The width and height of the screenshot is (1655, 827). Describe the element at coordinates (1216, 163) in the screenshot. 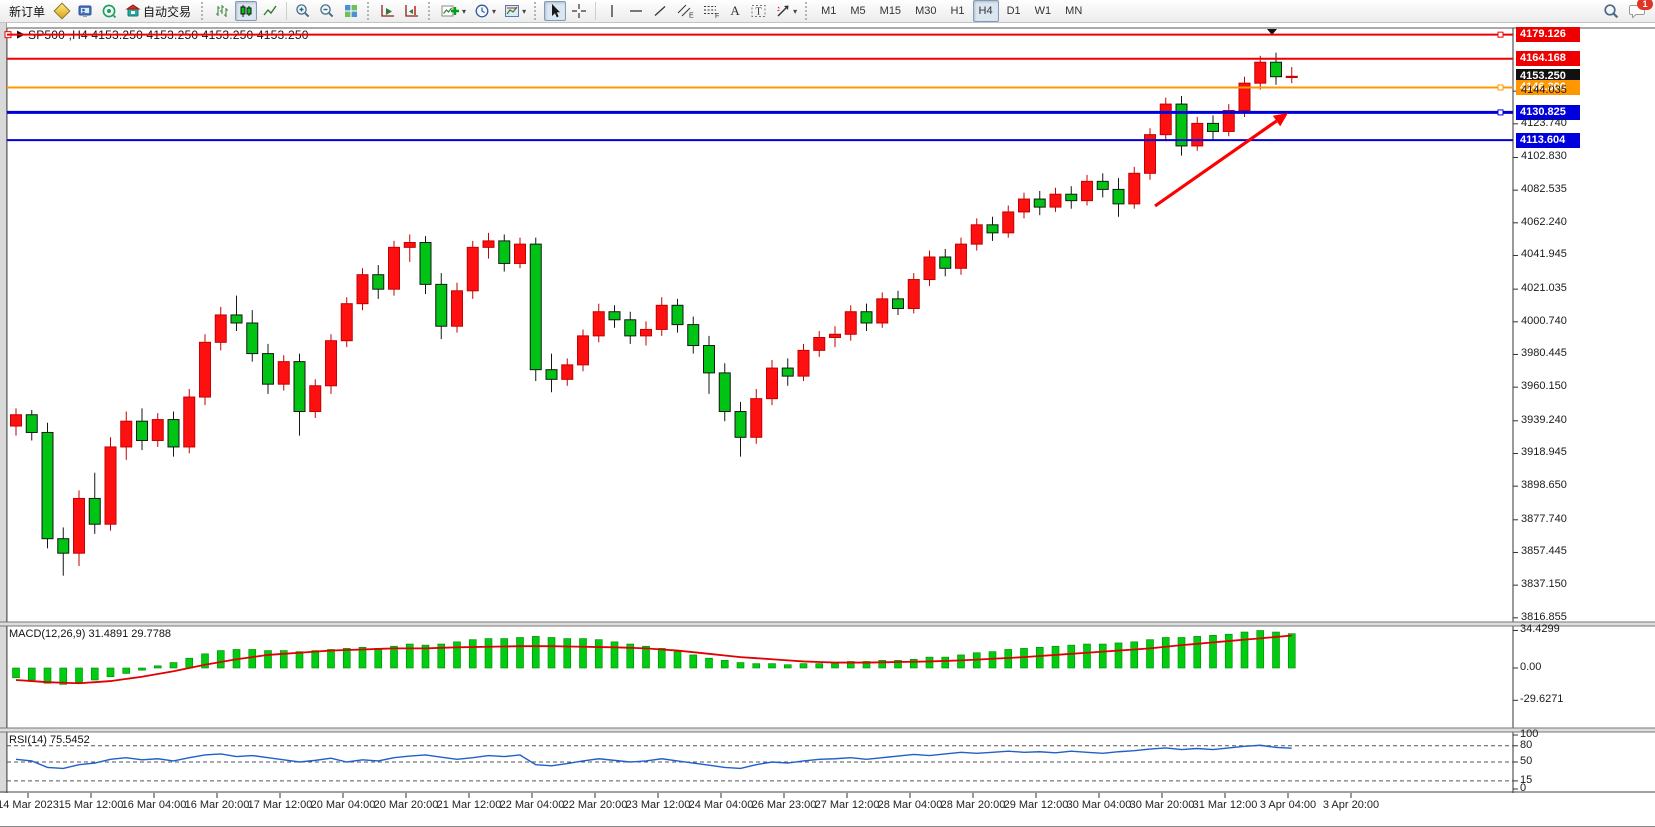

I see `trend-arrow` at that location.